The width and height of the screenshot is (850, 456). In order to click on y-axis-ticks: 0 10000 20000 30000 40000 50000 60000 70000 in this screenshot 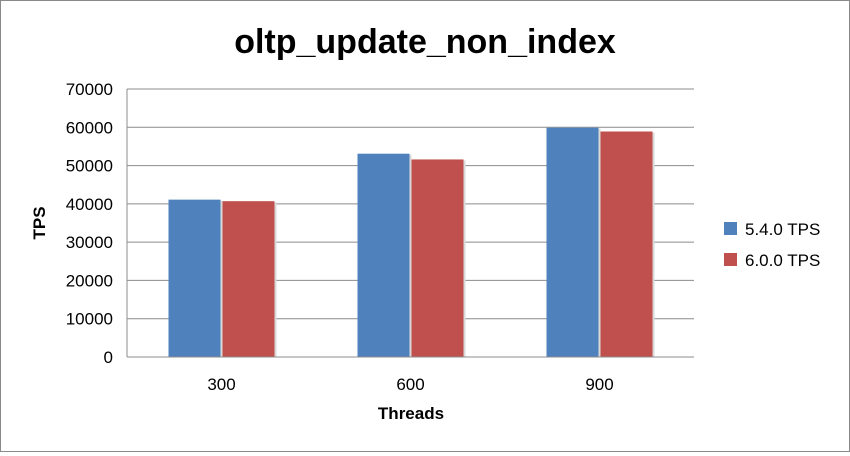, I will do `click(89, 223)`.